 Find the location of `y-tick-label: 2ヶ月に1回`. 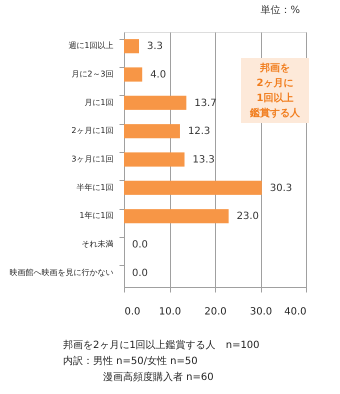

y-tick-label: 2ヶ月に1回 is located at coordinates (92, 131).